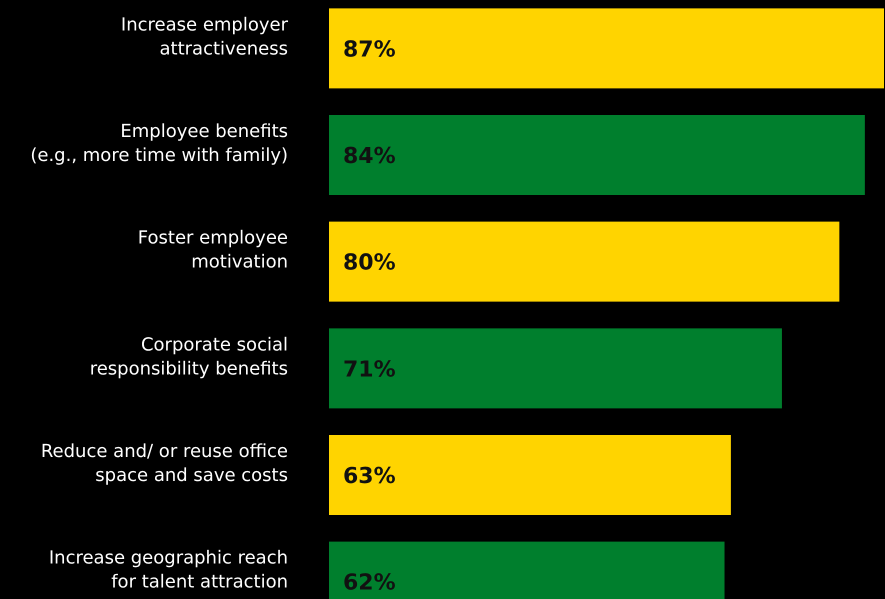  What do you see at coordinates (168, 570) in the screenshot?
I see `y-tick-label: Increase geographic reach for talent attraction` at bounding box center [168, 570].